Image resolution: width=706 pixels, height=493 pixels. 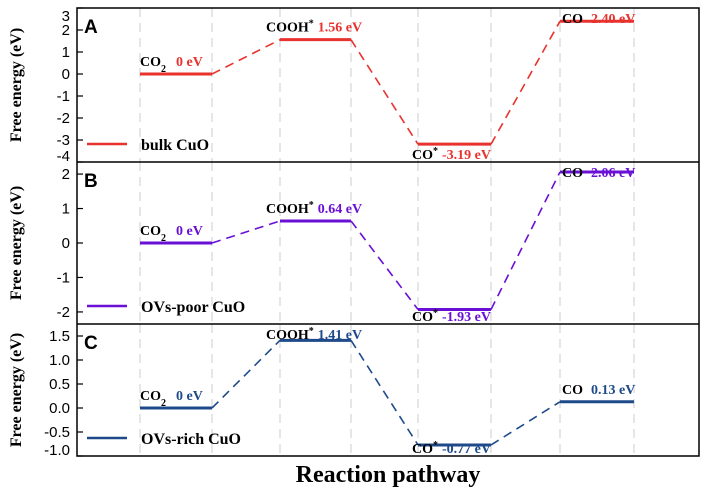 I want to click on value-label: 0.64 eV, so click(x=340, y=209).